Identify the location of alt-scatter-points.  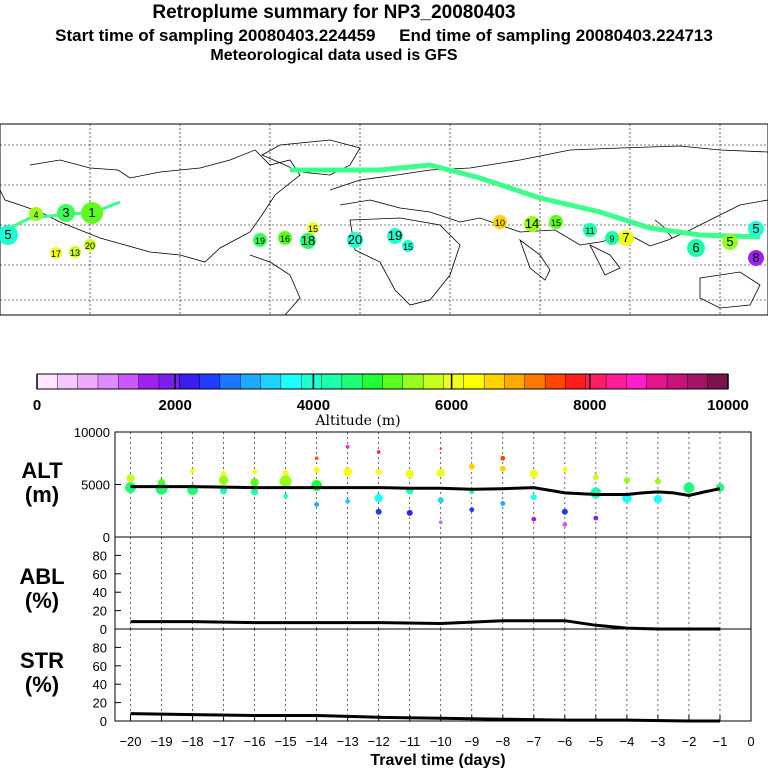
(425, 485).